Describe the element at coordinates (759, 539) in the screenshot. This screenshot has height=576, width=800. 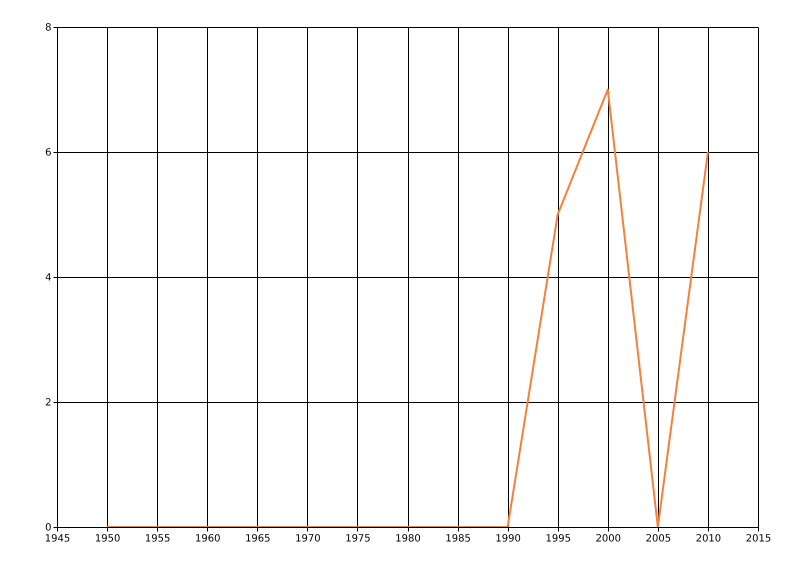
I see `x-tick-label: 2015` at that location.